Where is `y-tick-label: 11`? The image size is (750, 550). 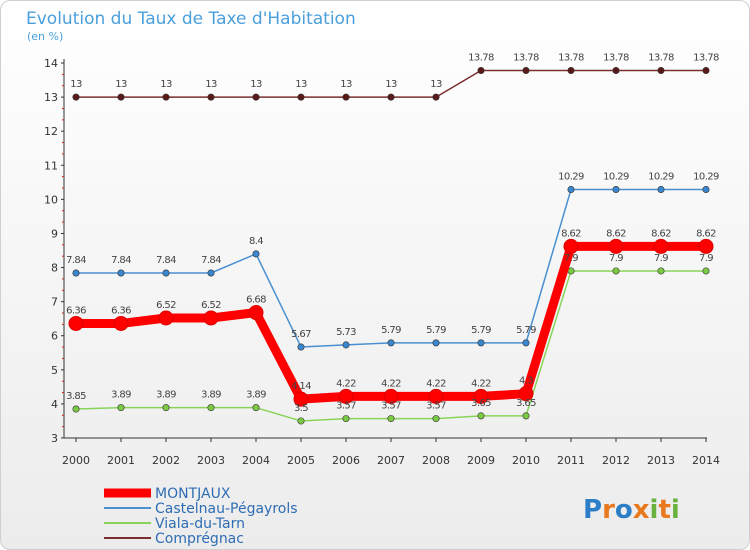
y-tick-label: 11 is located at coordinates (51, 165).